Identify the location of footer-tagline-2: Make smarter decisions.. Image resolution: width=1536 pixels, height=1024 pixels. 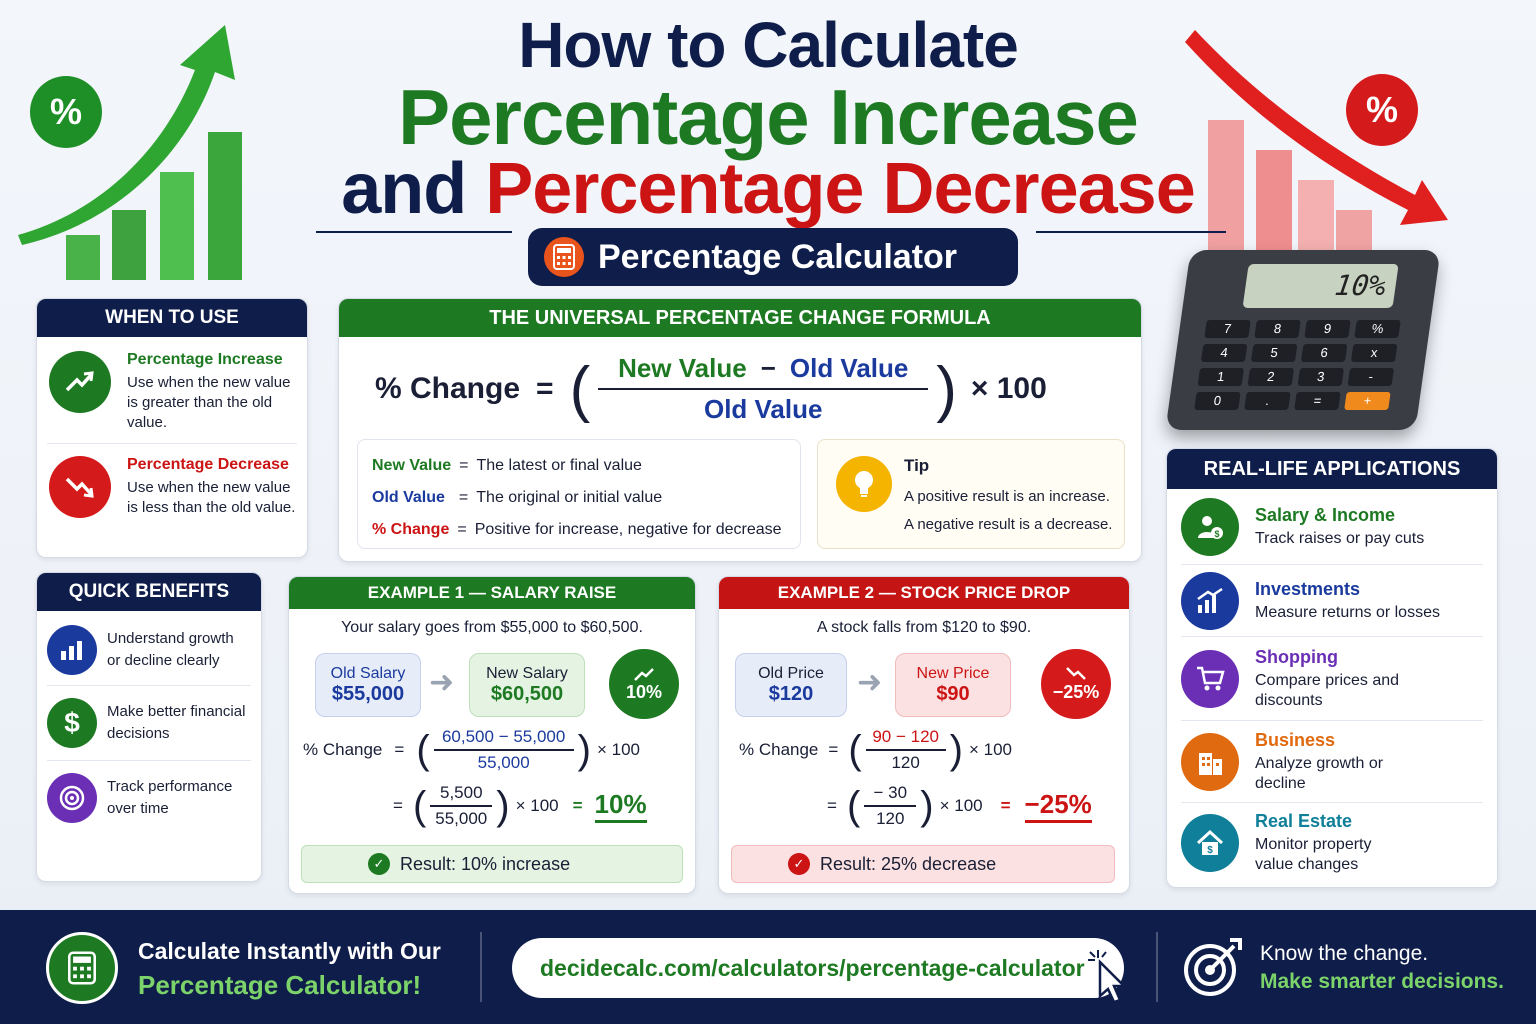
(1382, 981).